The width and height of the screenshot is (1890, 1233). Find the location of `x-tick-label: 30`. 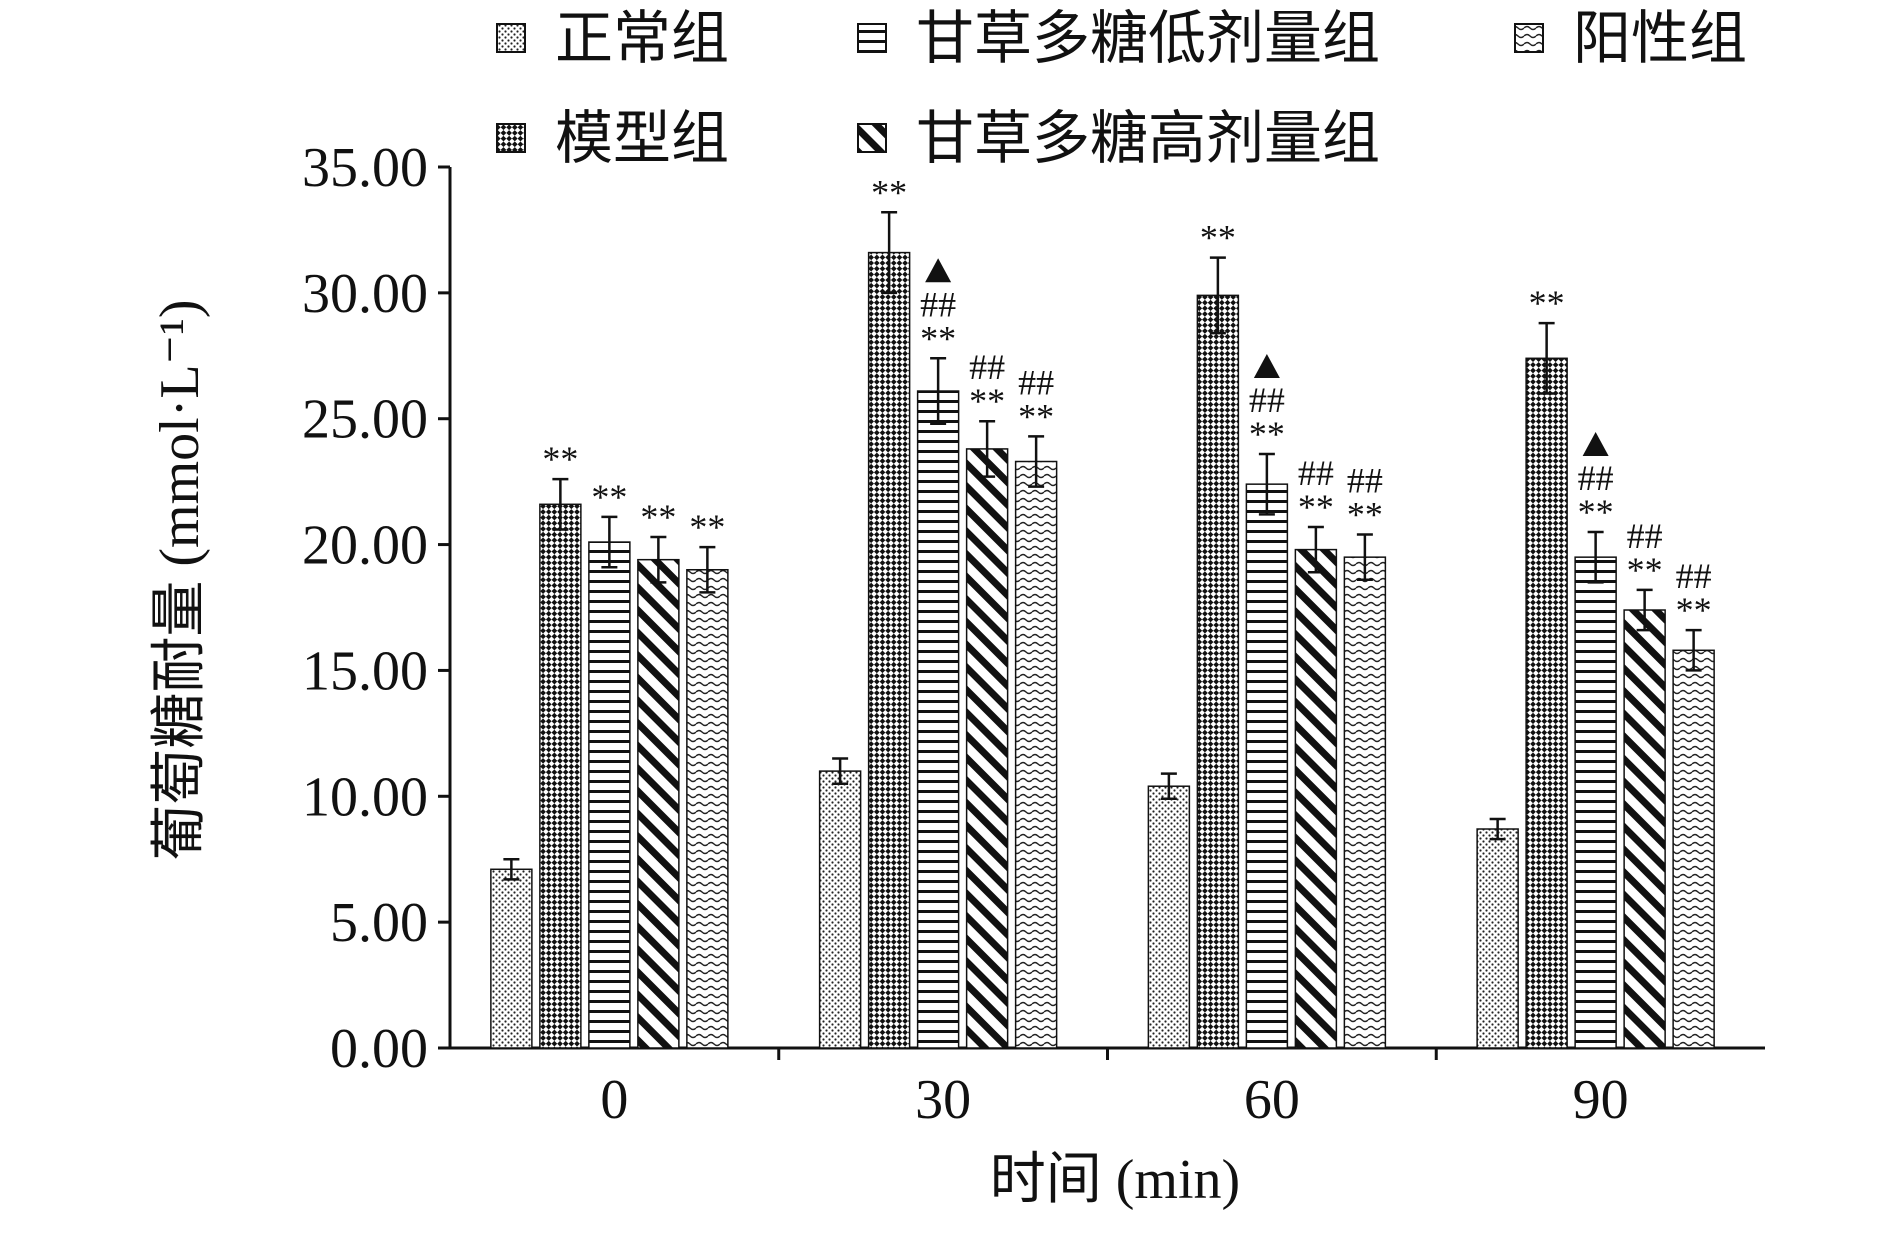

x-tick-label: 30 is located at coordinates (943, 1100).